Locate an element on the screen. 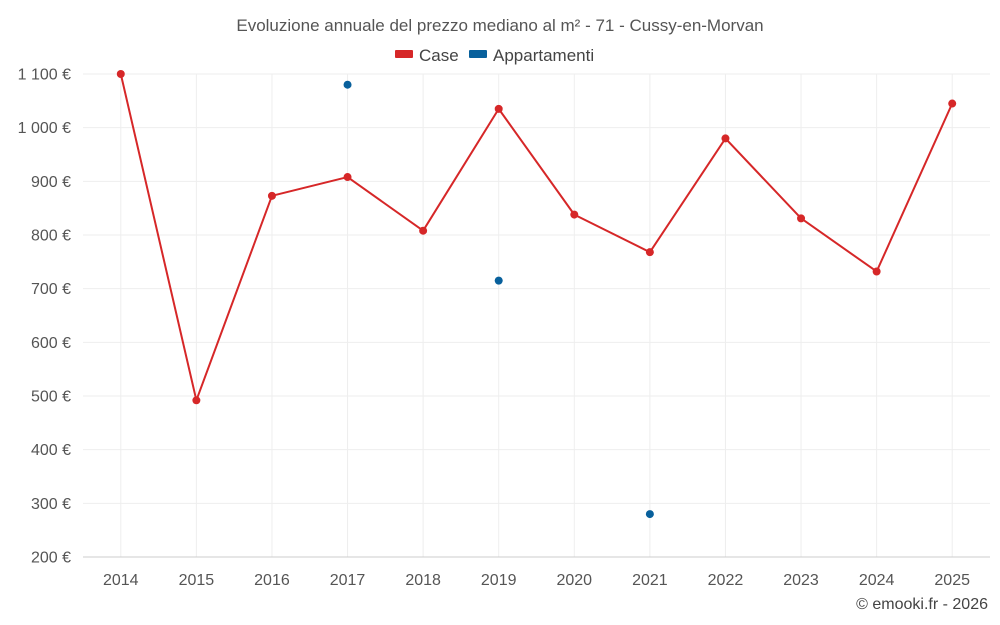 This screenshot has width=1000, height=625. x-tick-label: 2017 is located at coordinates (348, 580).